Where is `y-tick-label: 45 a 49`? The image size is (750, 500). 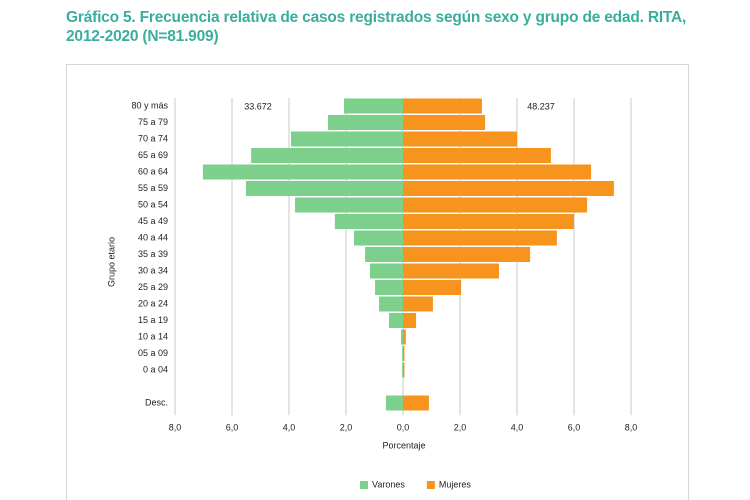 y-tick-label: 45 a 49 is located at coordinates (153, 221).